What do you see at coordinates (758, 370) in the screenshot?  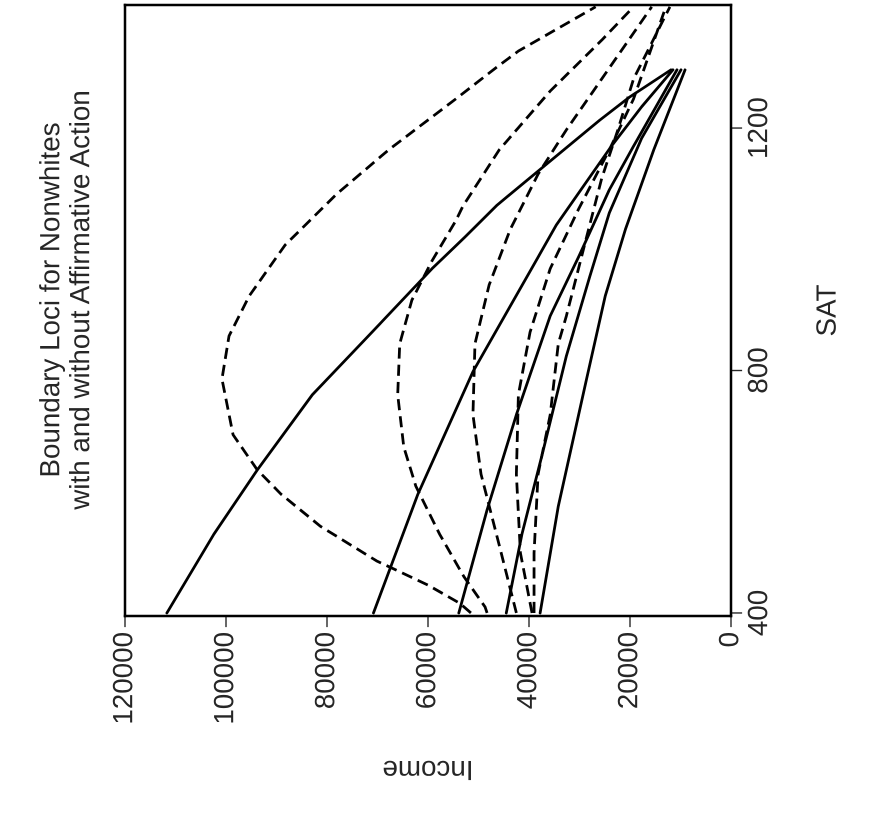 I see `y-tick-label: 800` at bounding box center [758, 370].